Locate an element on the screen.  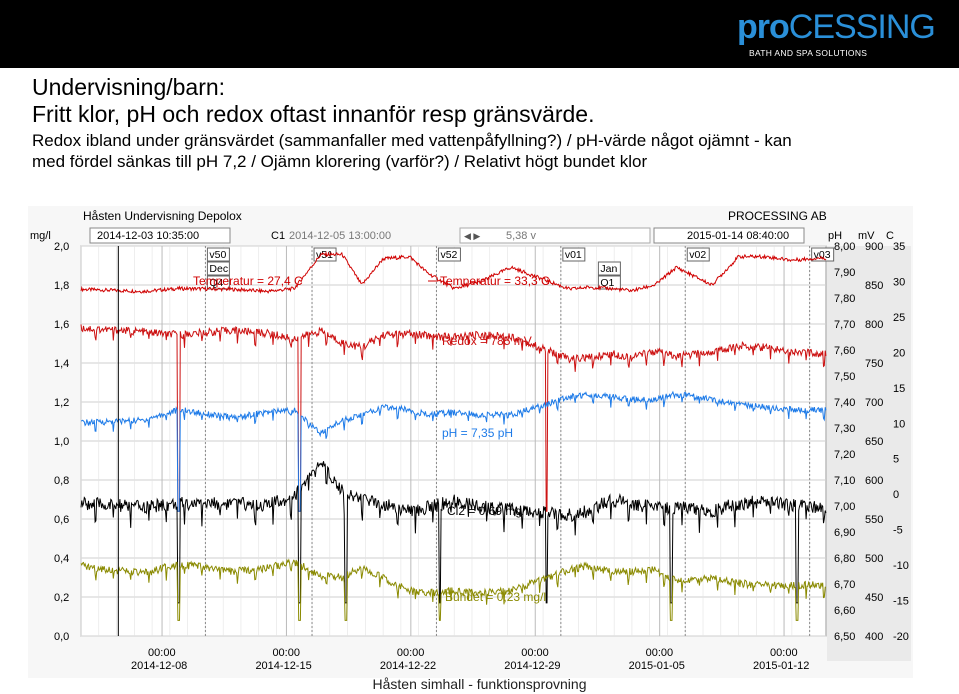
cursor-left-box is located at coordinates (160, 235).